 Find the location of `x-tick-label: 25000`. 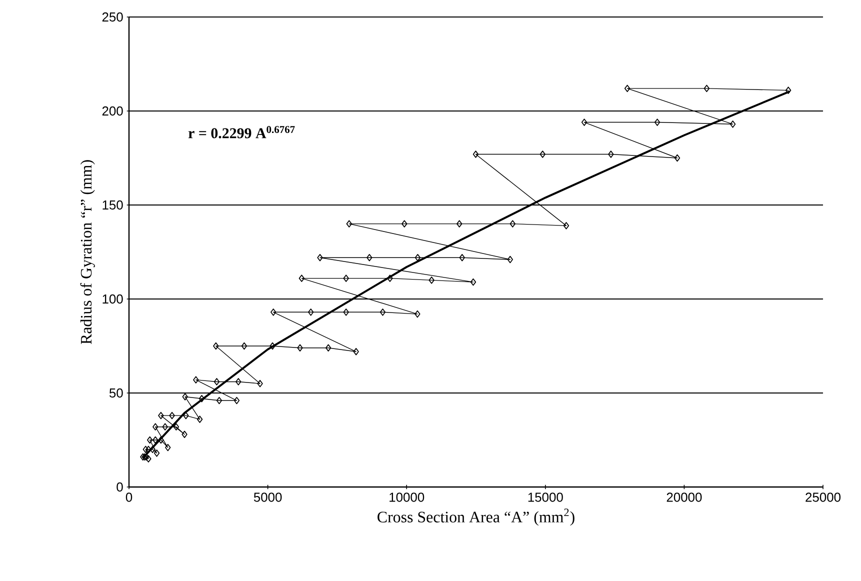

x-tick-label: 25000 is located at coordinates (823, 497).